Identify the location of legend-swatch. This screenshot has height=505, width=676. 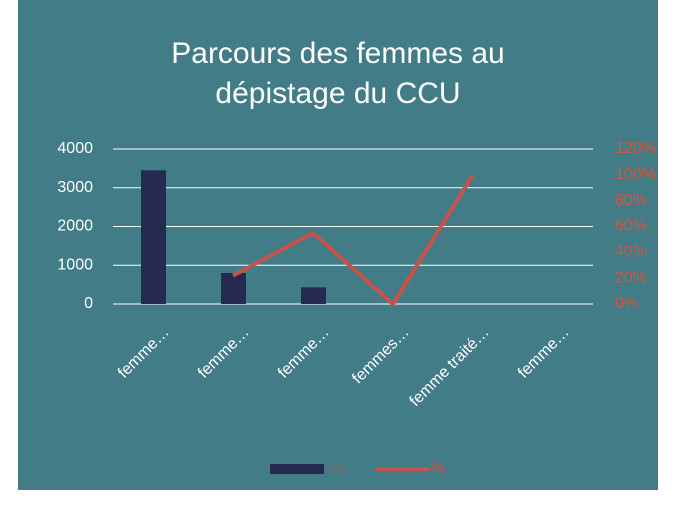
(297, 469).